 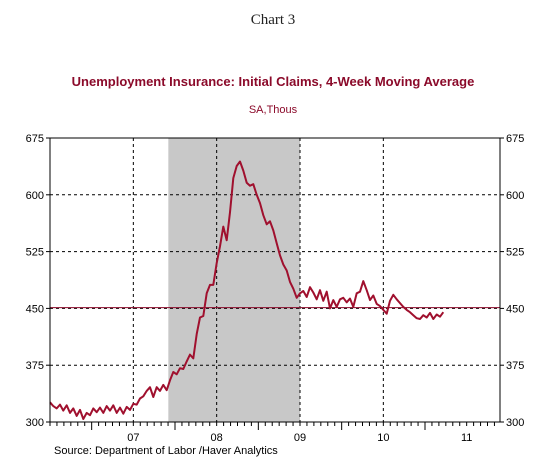 What do you see at coordinates (35, 196) in the screenshot?
I see `y-tick-label-left-4: 600` at bounding box center [35, 196].